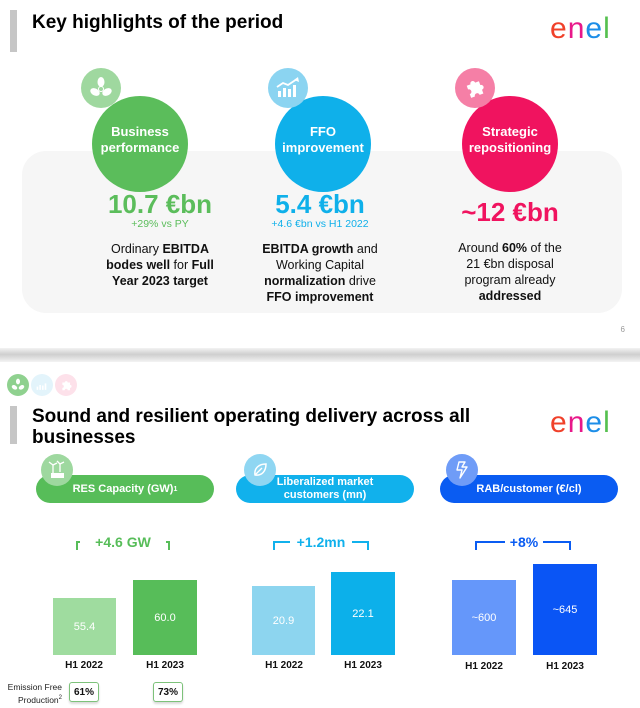 This screenshot has width=640, height=708. What do you see at coordinates (565, 609) in the screenshot?
I see `bar-rab-h1-2023: ~645` at bounding box center [565, 609].